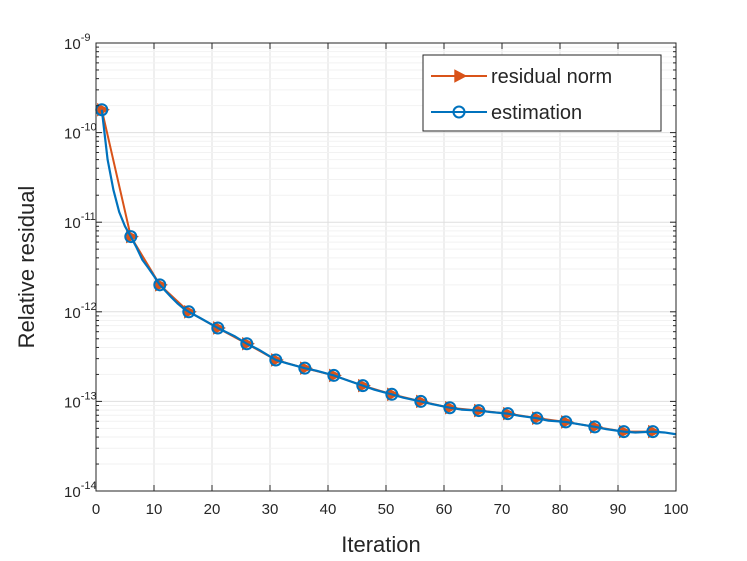  I want to click on legend-triangle-icon, so click(461, 76).